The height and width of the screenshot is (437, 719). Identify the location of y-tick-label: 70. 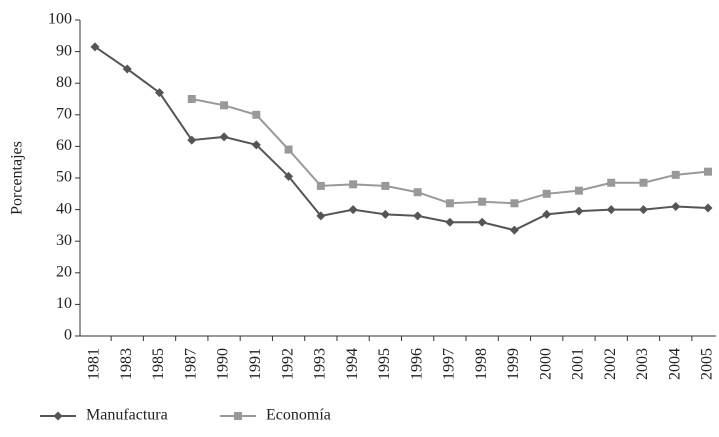
(64, 113).